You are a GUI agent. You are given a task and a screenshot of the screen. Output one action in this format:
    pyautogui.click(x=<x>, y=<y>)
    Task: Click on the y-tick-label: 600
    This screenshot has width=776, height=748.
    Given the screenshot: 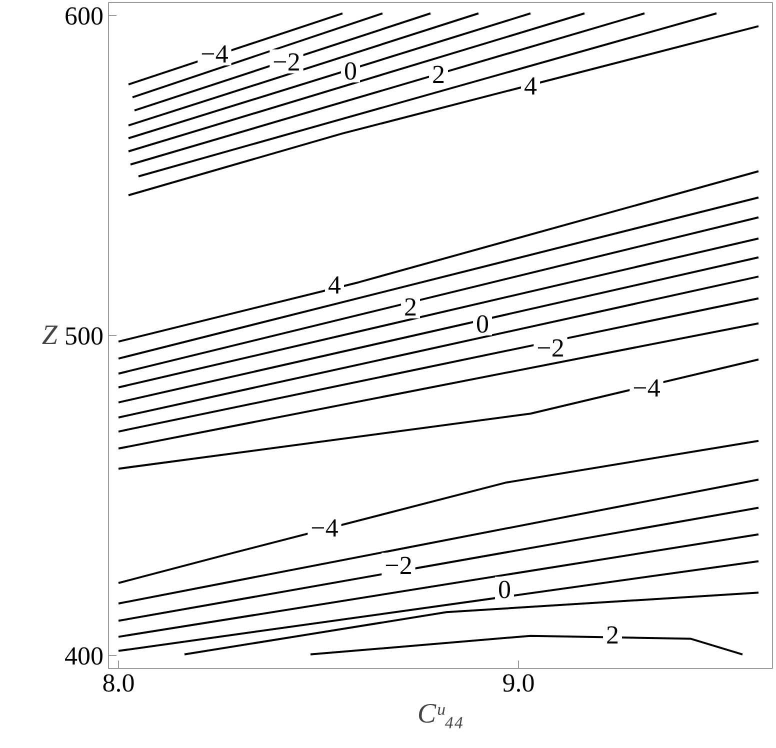 What is the action you would take?
    pyautogui.click(x=84, y=15)
    